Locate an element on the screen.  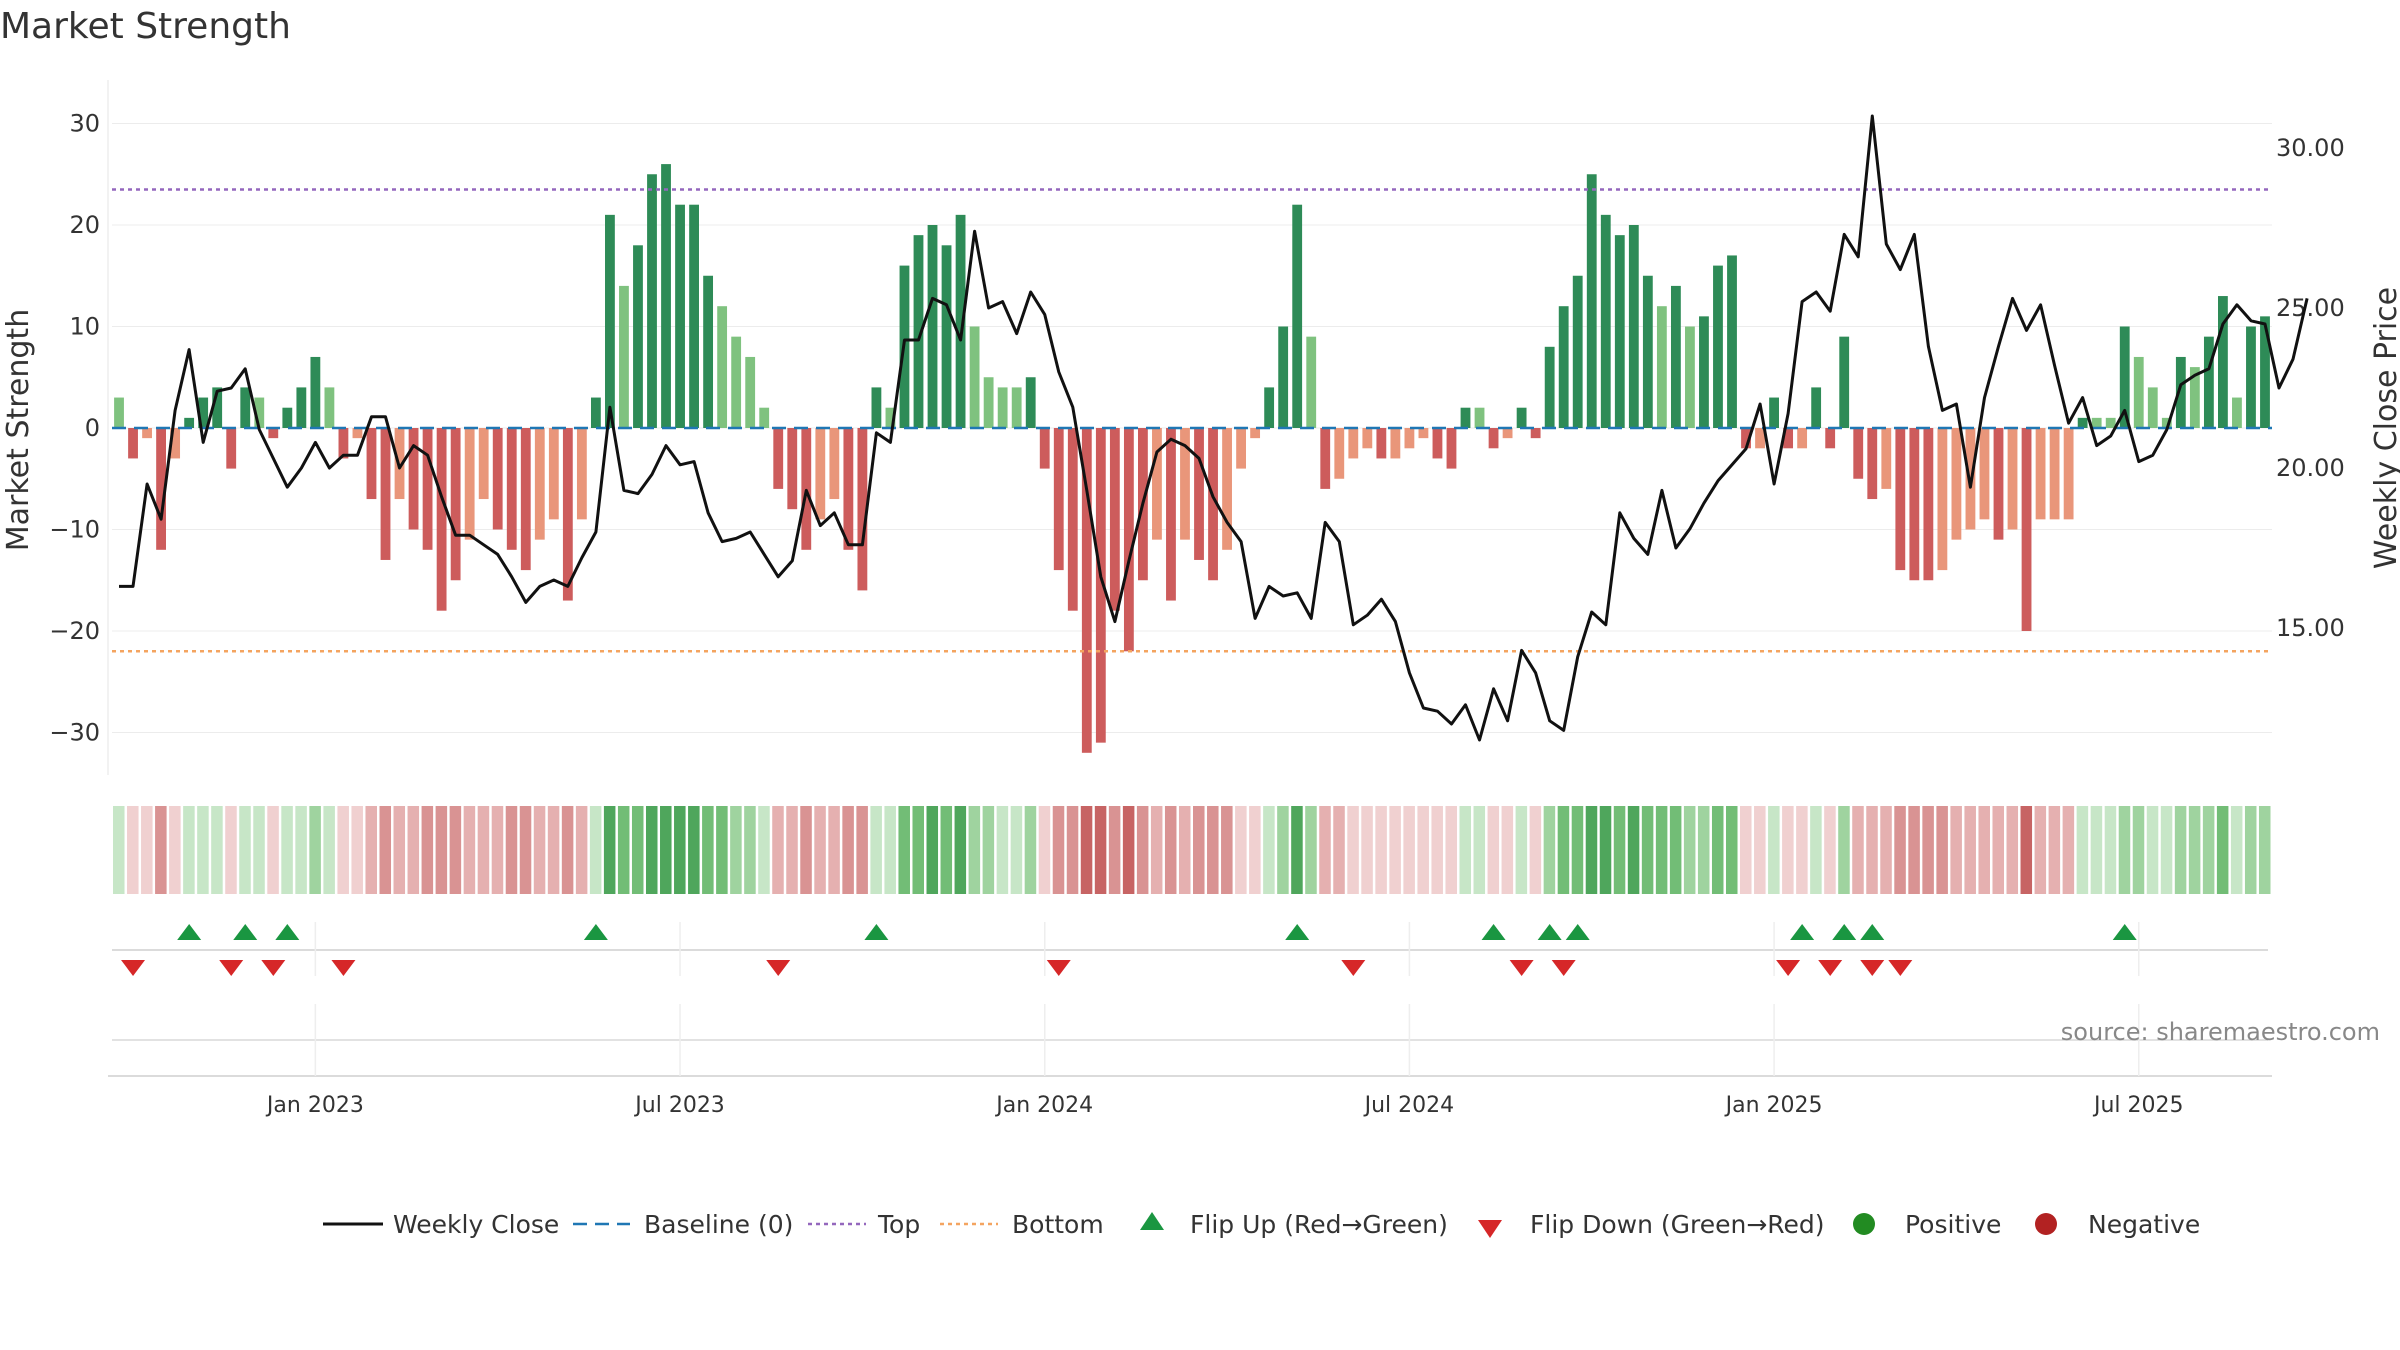
legend-negative: Negative is located at coordinates (2144, 1224).